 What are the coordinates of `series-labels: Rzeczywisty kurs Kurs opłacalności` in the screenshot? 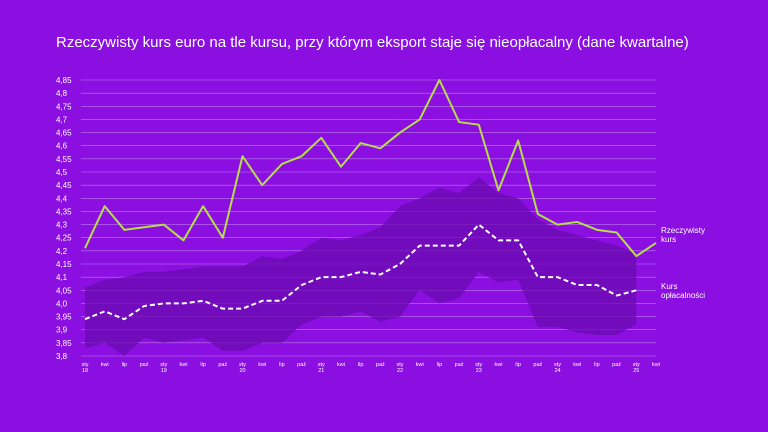 It's located at (683, 263).